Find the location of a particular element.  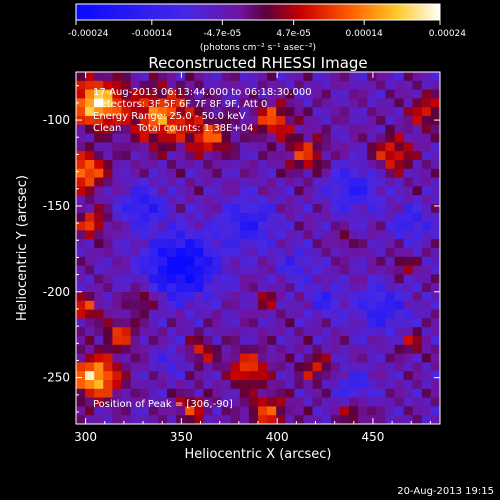

x-axis-title: Heliocentric X (arcsec) is located at coordinates (258, 454).